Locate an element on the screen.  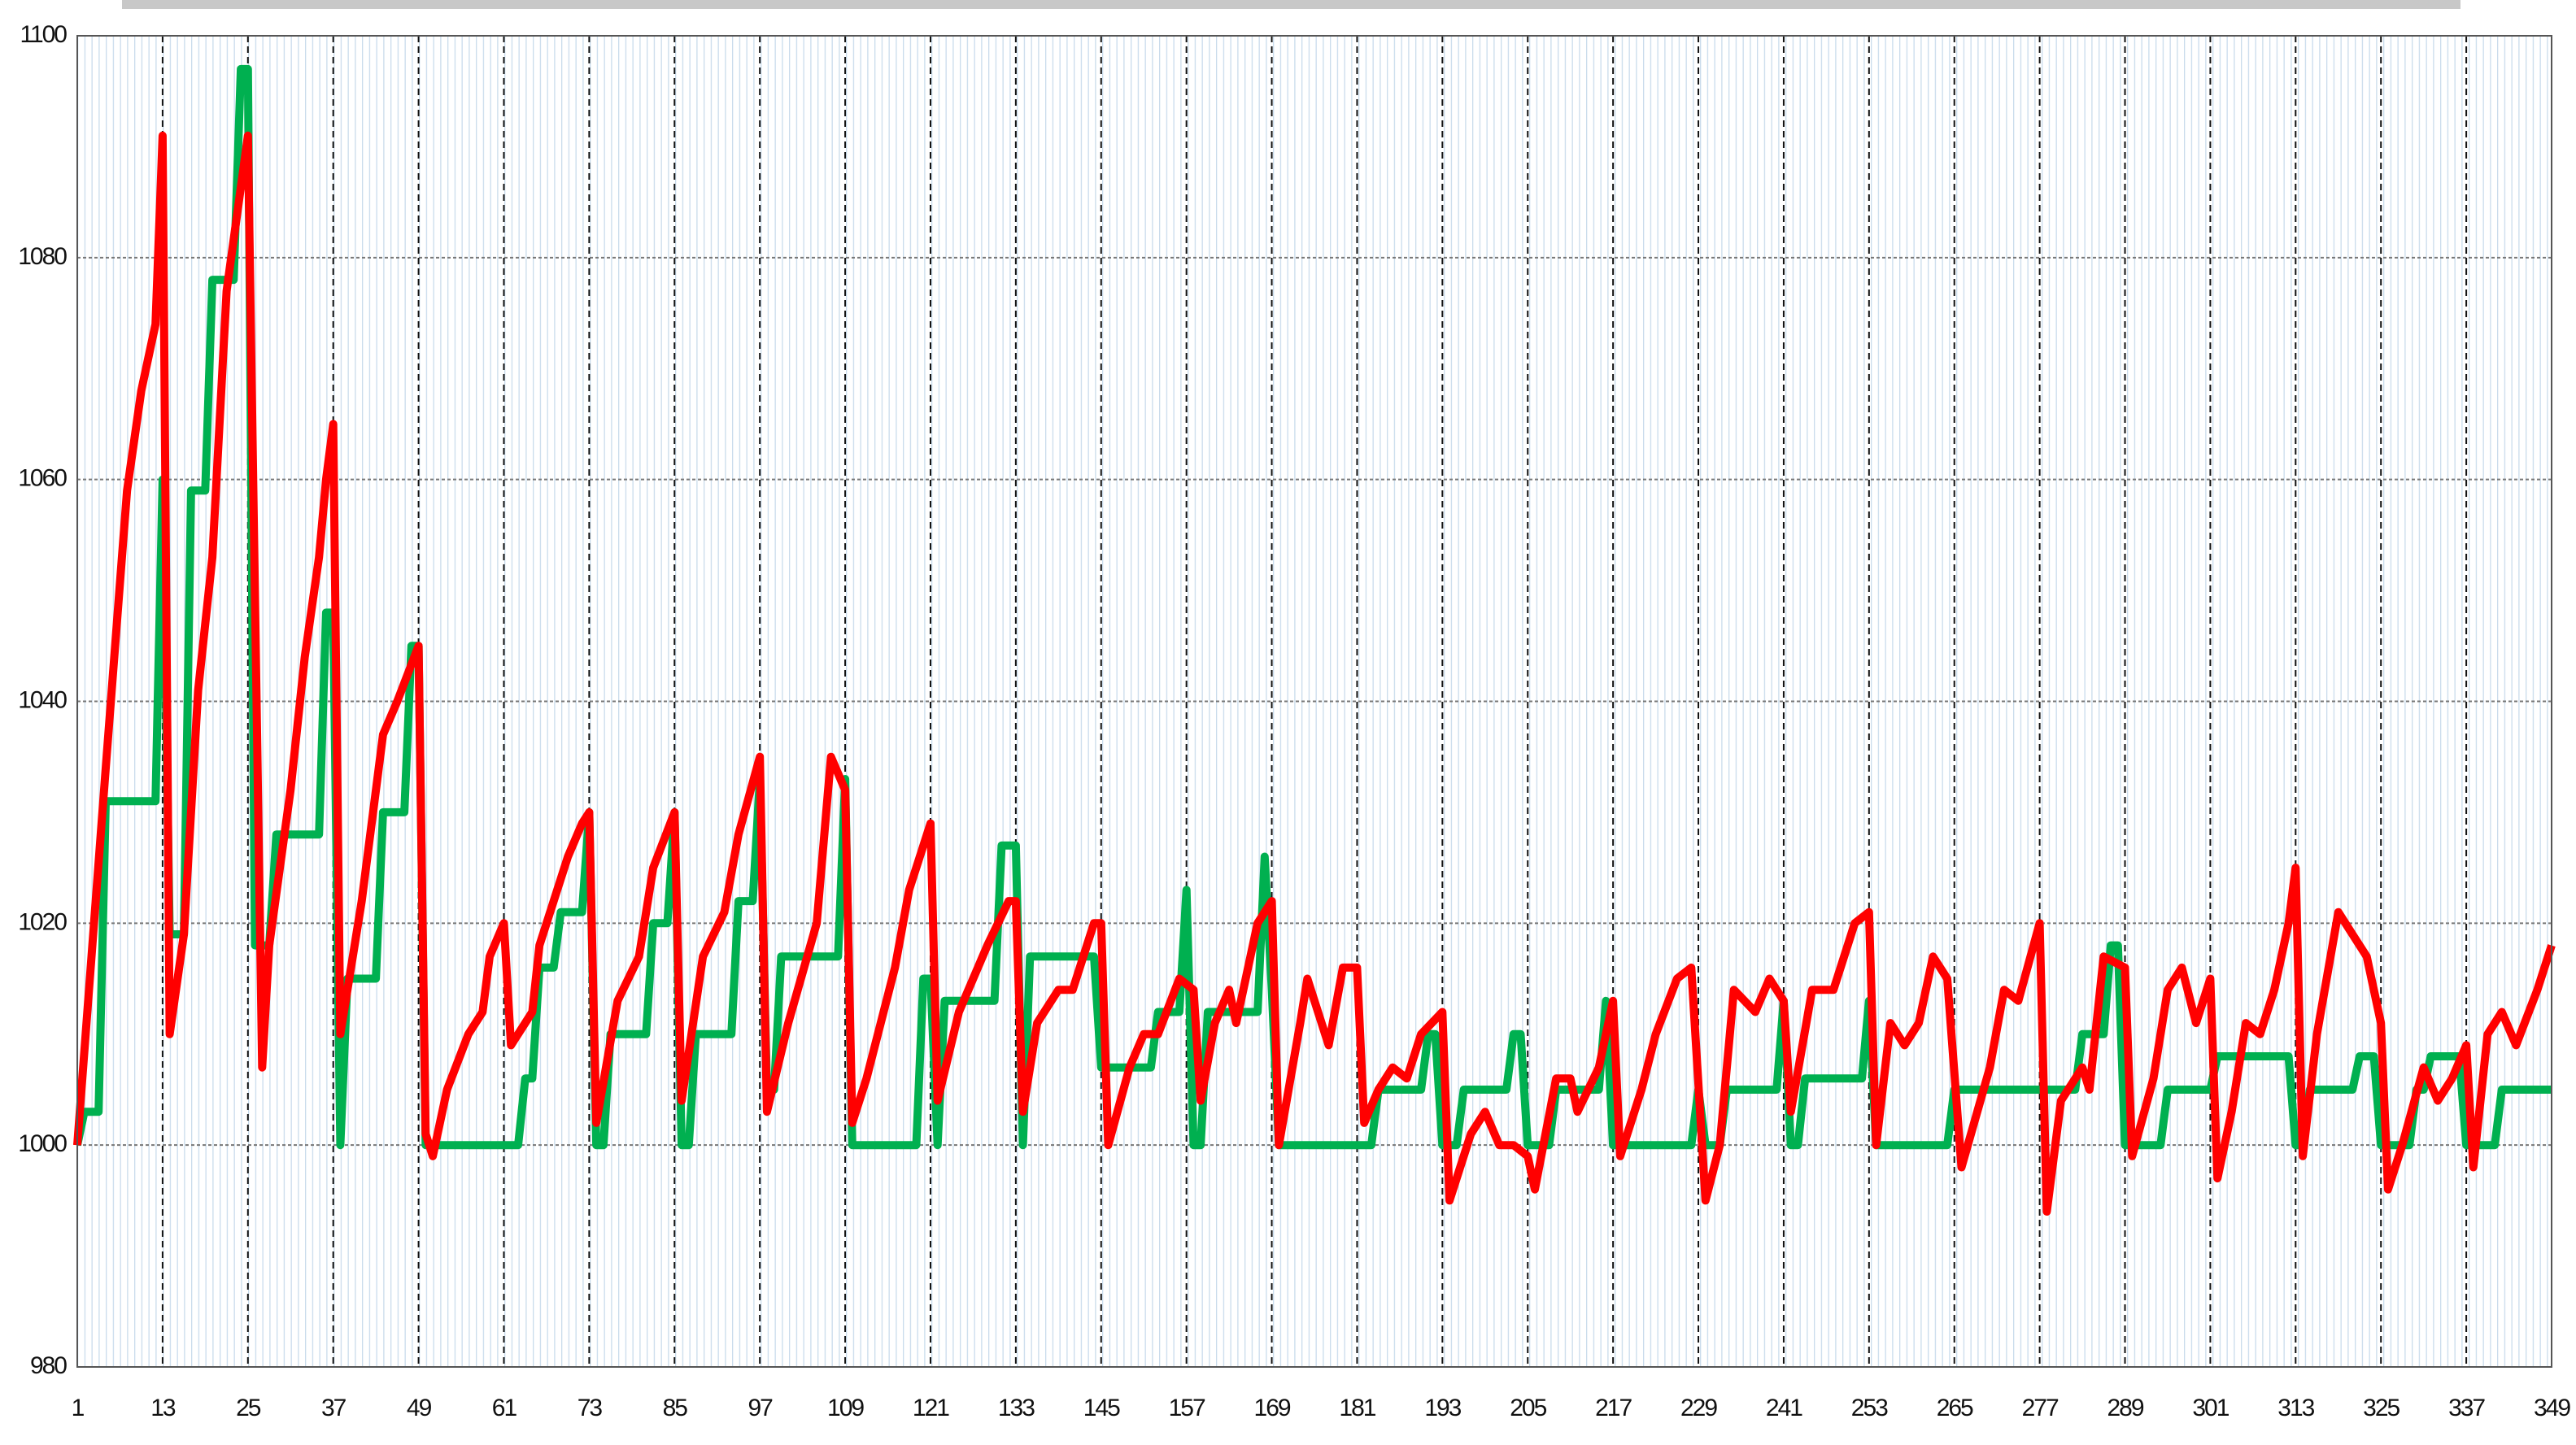
x-tick-label: 13 is located at coordinates (163, 1408).